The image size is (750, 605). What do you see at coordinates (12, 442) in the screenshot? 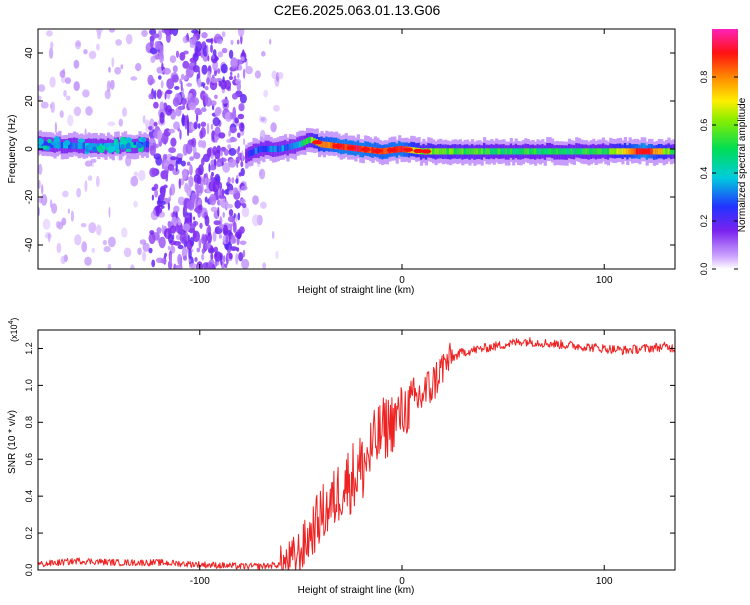
I see `bottom-y-axis-label: SNR (10 * v/v)` at bounding box center [12, 442].